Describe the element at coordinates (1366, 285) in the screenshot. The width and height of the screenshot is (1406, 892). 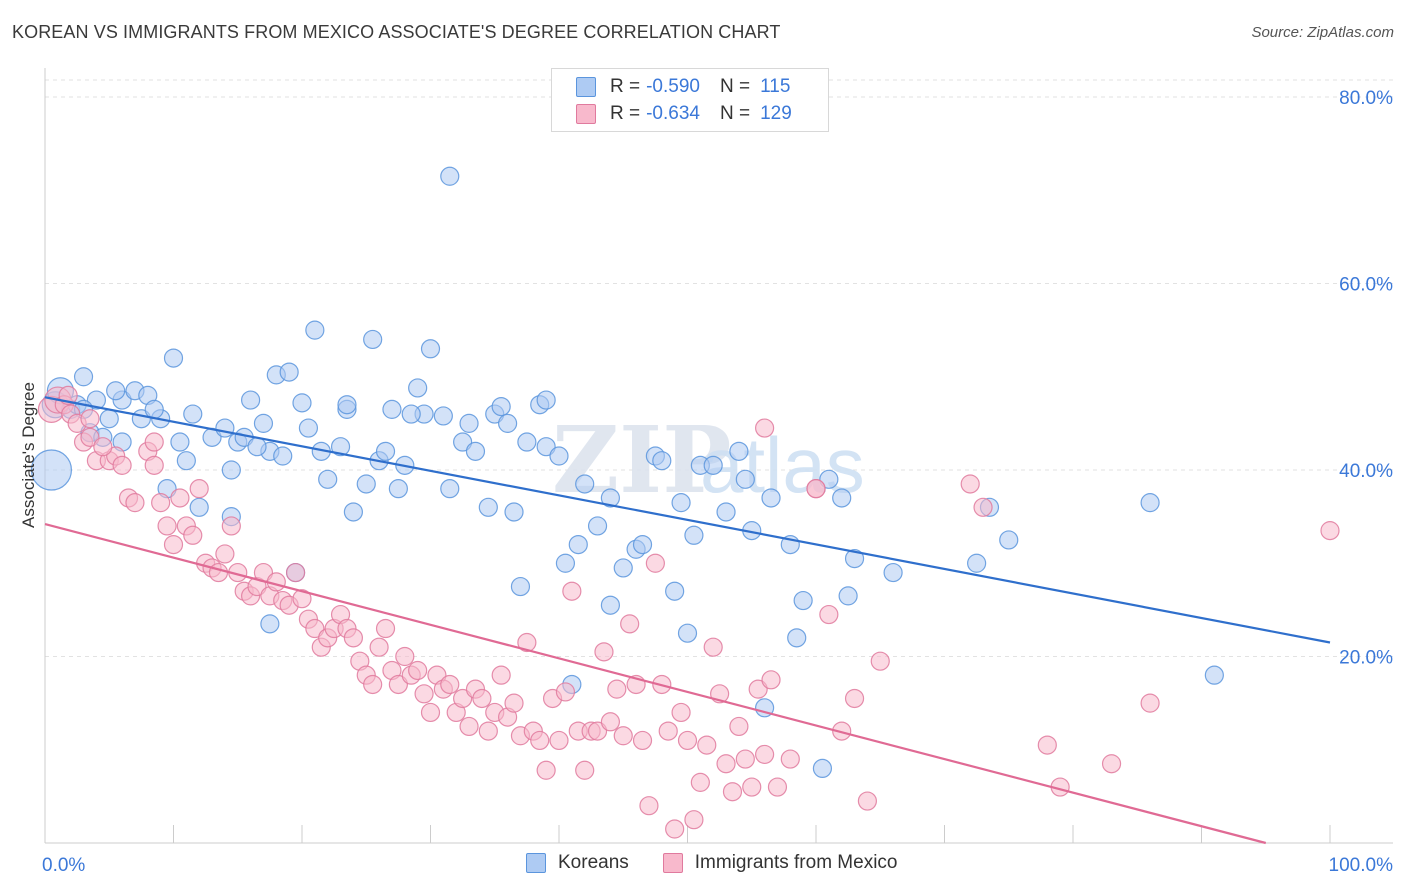
I see `y-tick-label: 60.0%` at that location.